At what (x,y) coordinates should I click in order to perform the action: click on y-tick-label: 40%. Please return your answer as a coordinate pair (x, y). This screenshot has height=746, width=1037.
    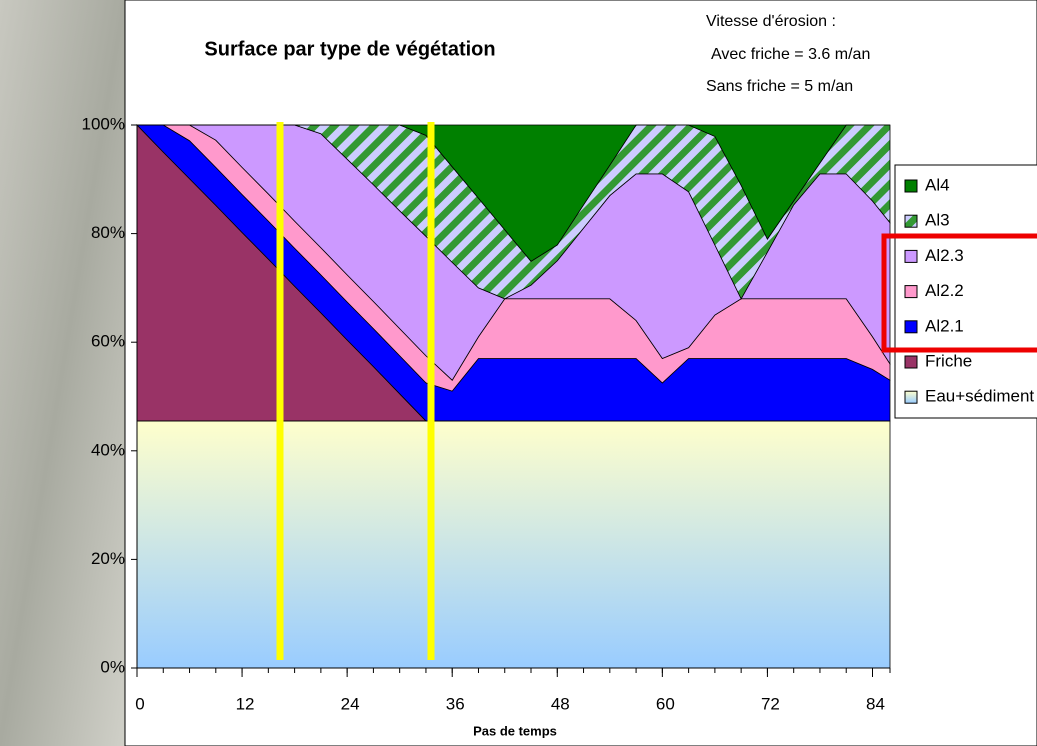
    Looking at the image, I should click on (108, 449).